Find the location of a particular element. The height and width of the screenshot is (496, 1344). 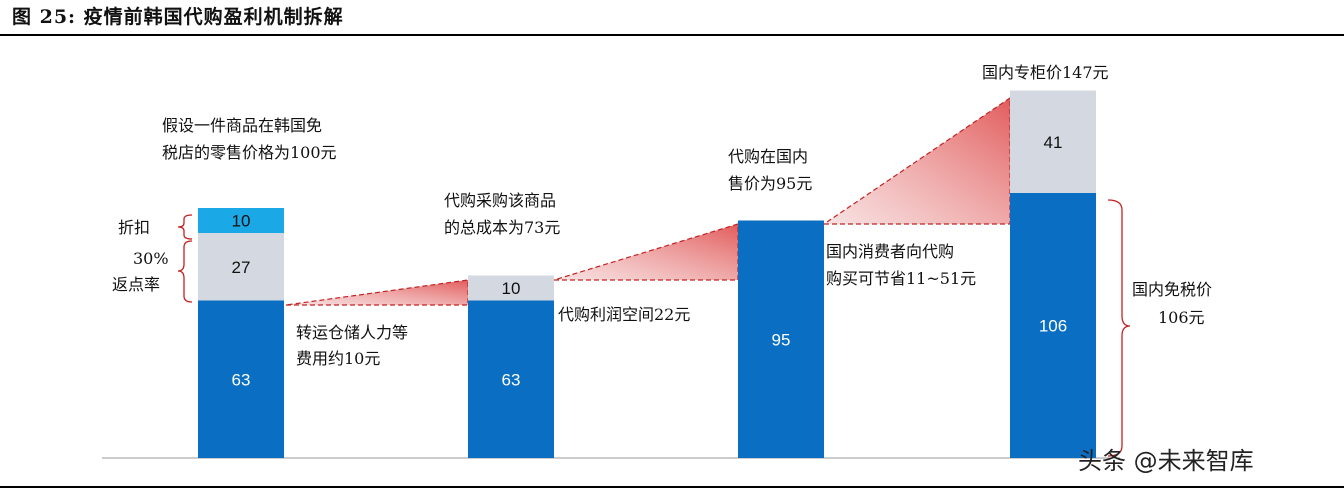

top-rule is located at coordinates (672, 35).